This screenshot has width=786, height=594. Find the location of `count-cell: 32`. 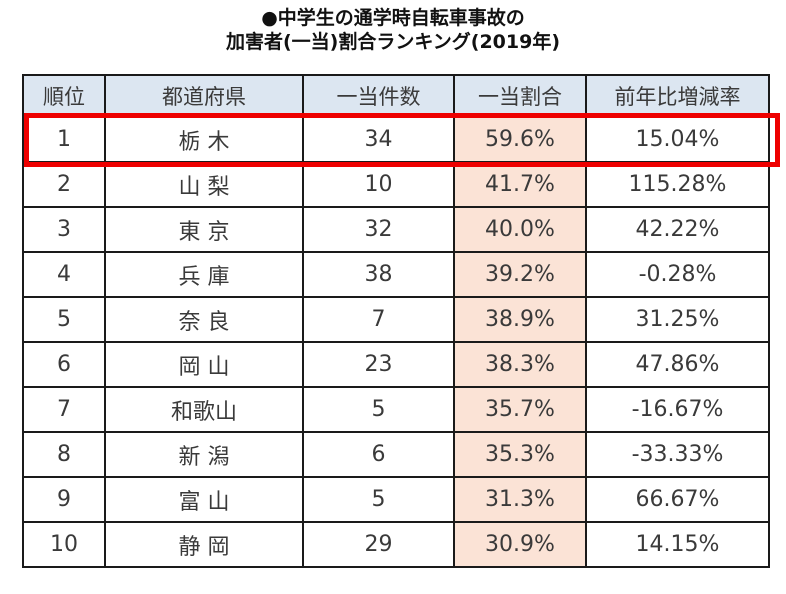

count-cell: 32 is located at coordinates (378, 229).